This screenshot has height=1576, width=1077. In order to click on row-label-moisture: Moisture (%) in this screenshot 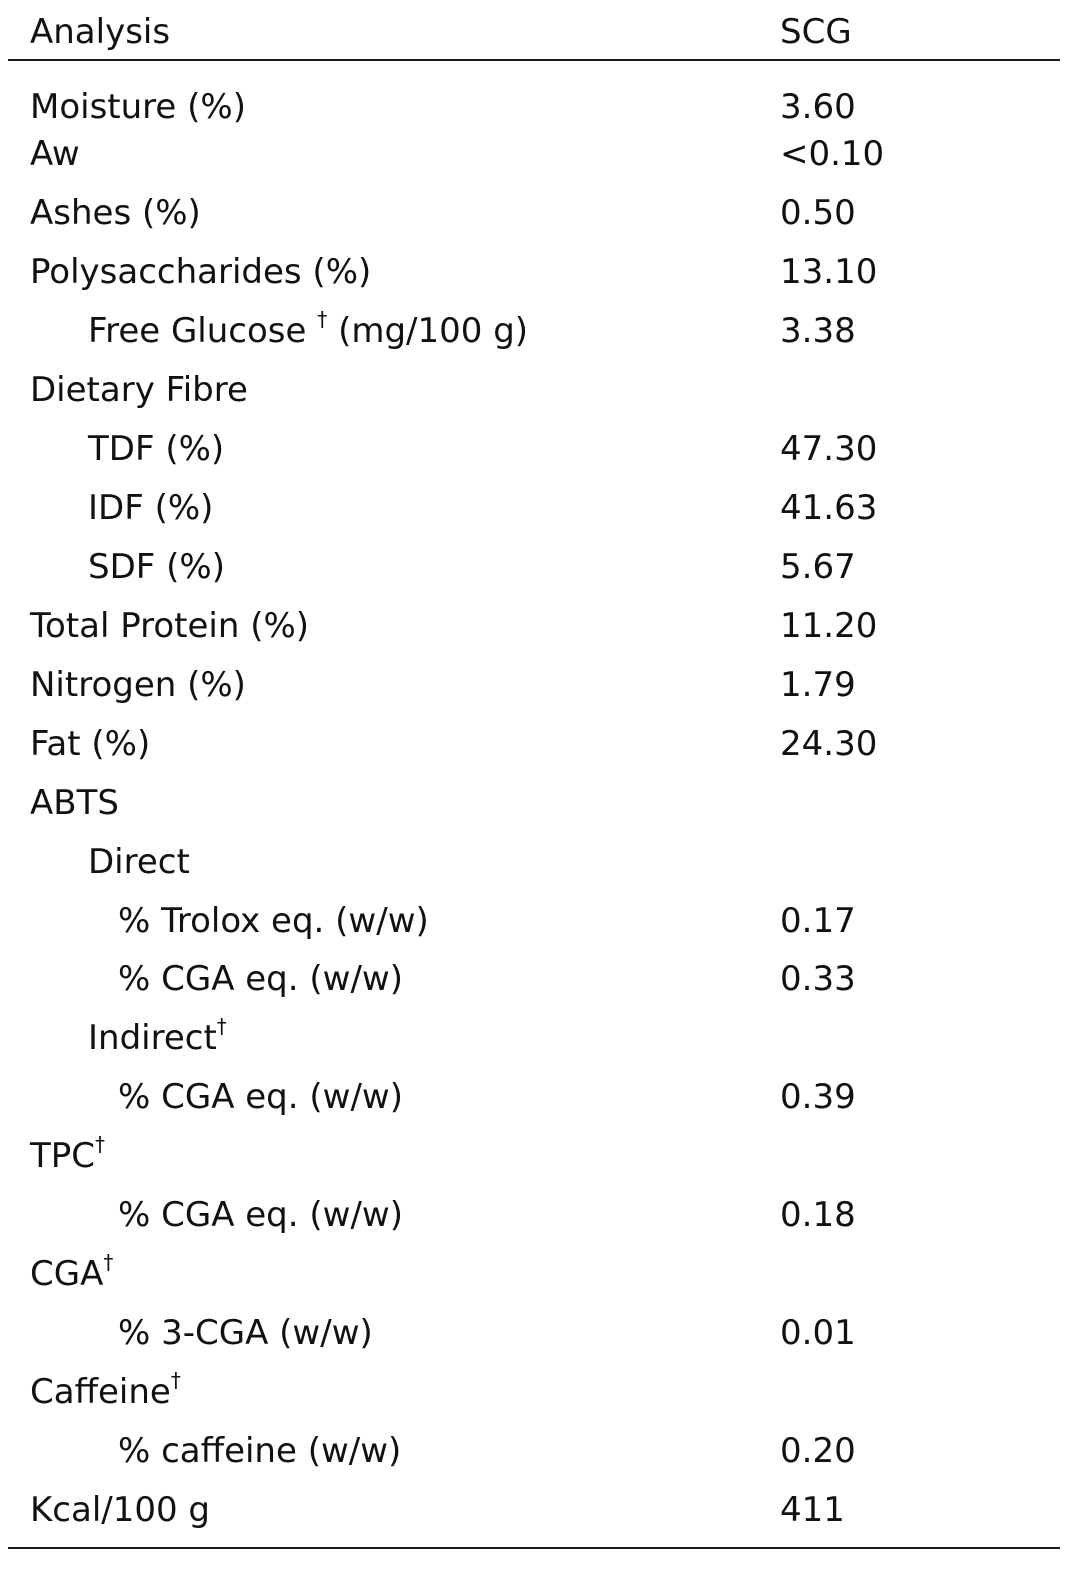, I will do `click(138, 107)`.